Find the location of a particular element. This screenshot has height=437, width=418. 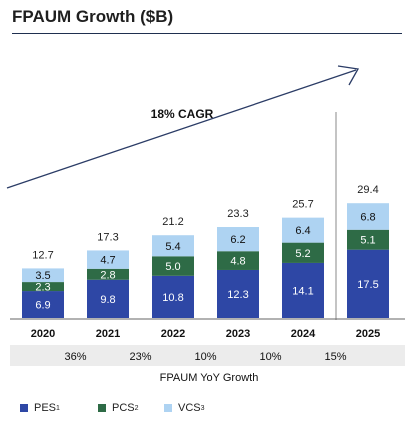

bar-vcs-2023 is located at coordinates (238, 239).